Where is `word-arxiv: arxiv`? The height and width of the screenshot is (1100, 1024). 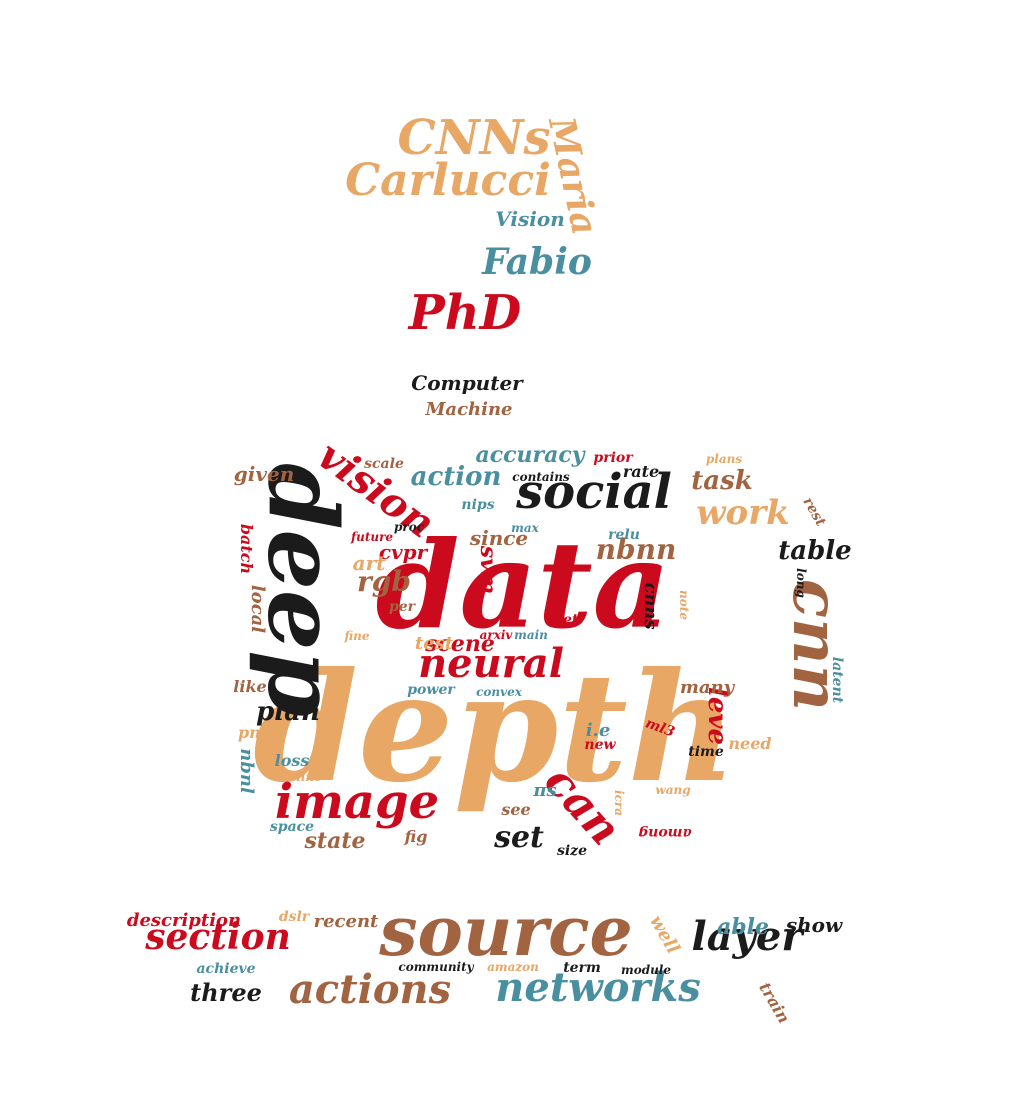 word-arxiv: arxiv is located at coordinates (496, 635).